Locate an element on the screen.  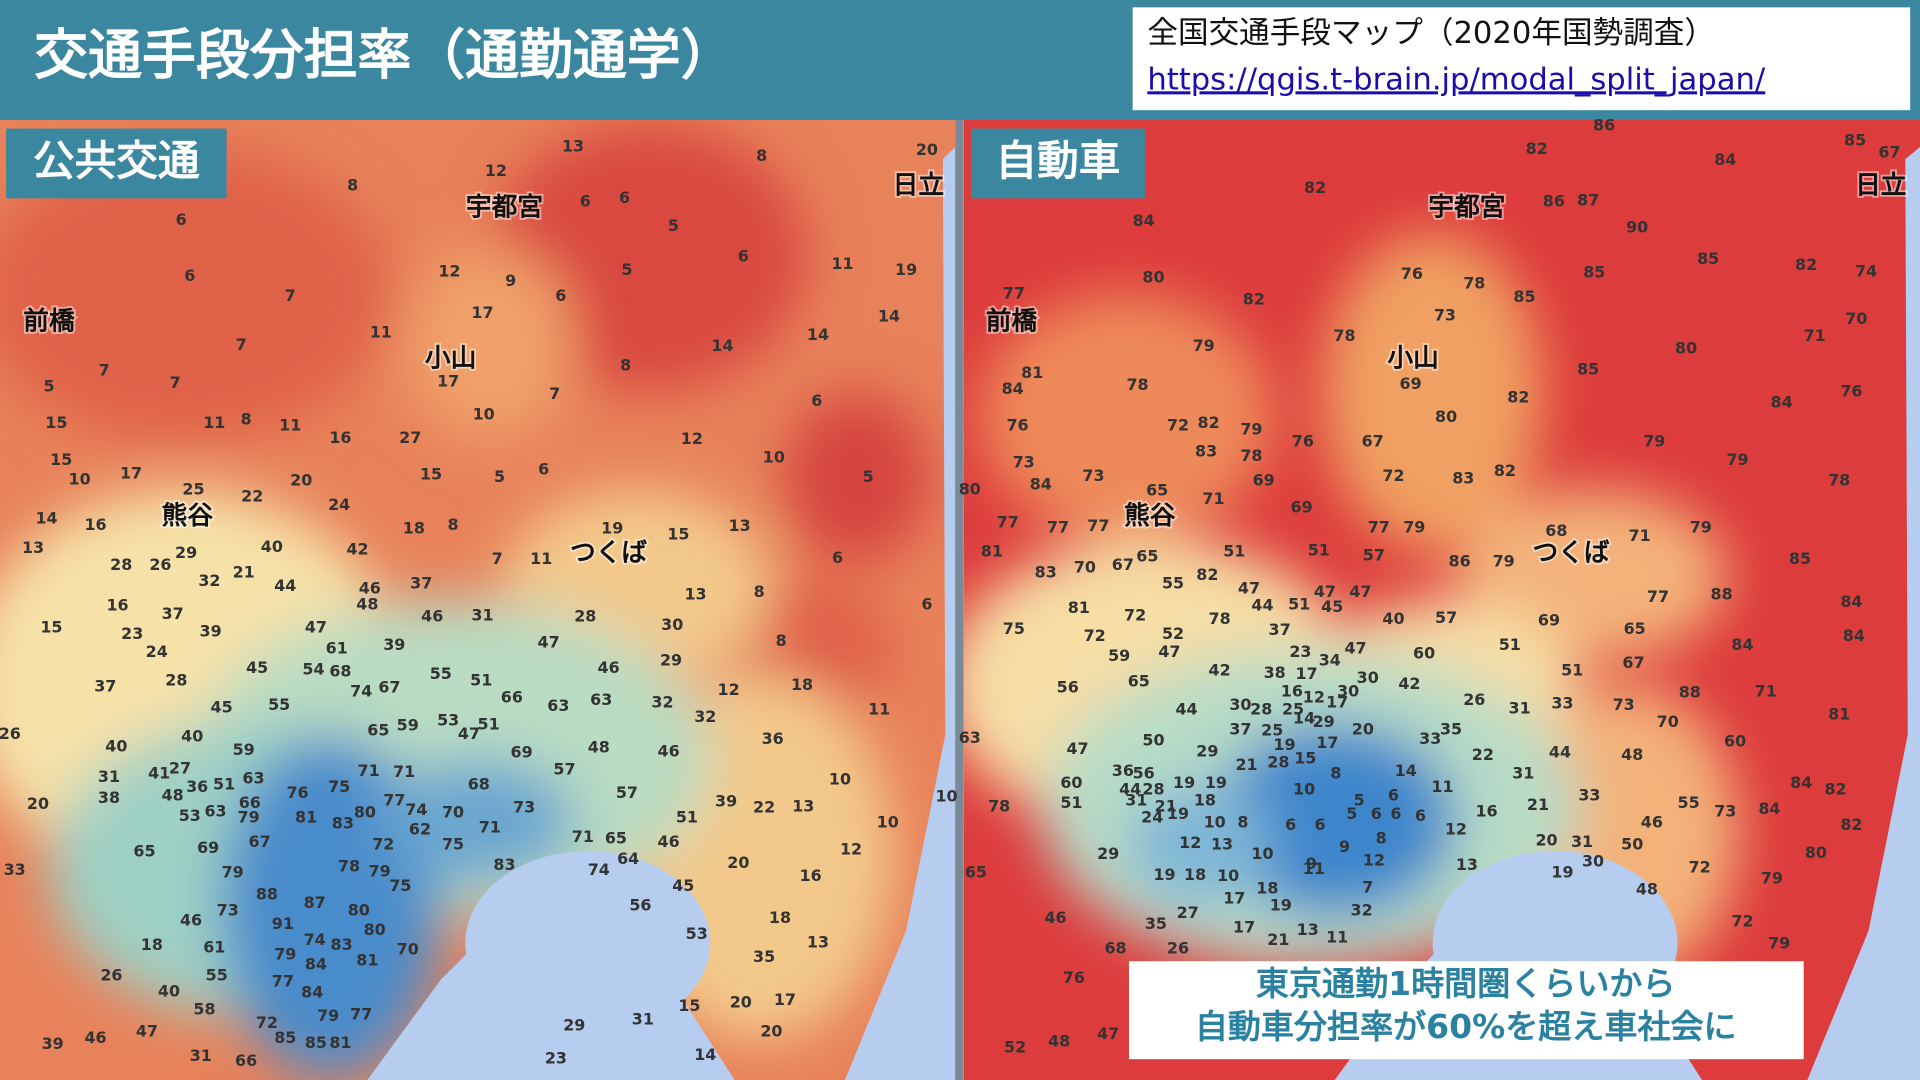
region-value: 86 is located at coordinates (1460, 561).